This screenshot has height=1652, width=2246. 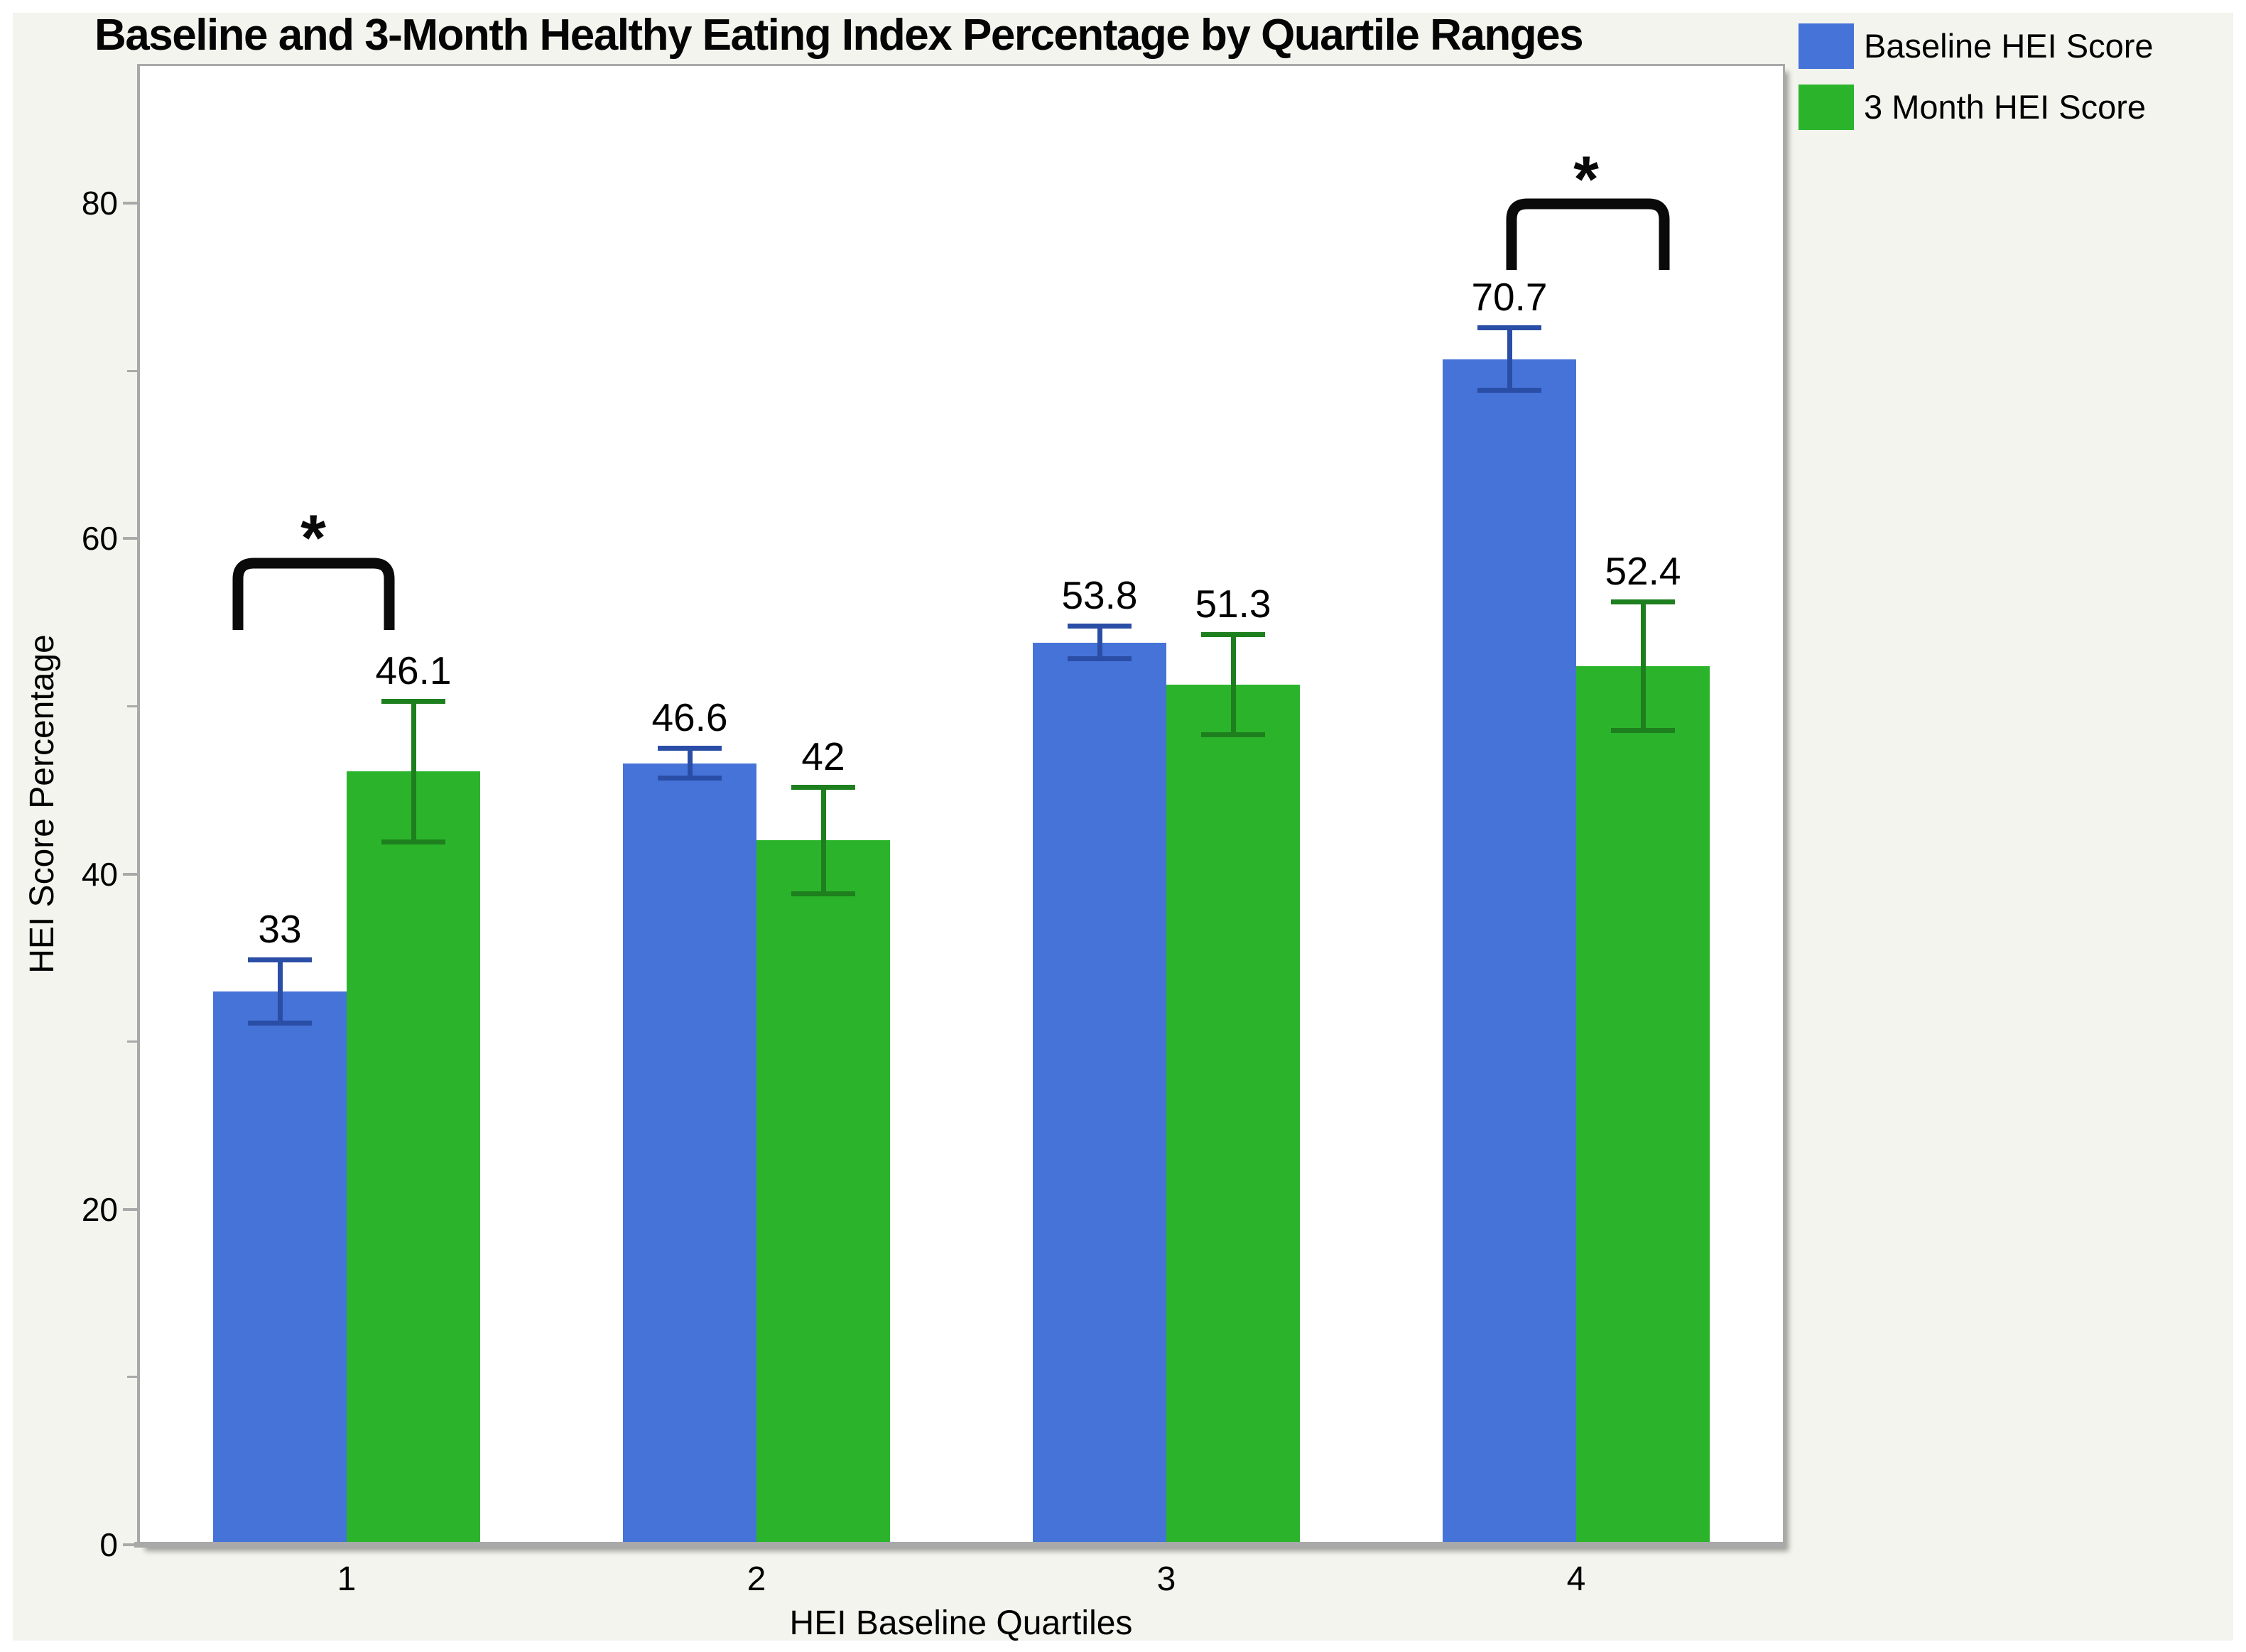 What do you see at coordinates (823, 756) in the screenshot?
I see `bar-value-label: 42` at bounding box center [823, 756].